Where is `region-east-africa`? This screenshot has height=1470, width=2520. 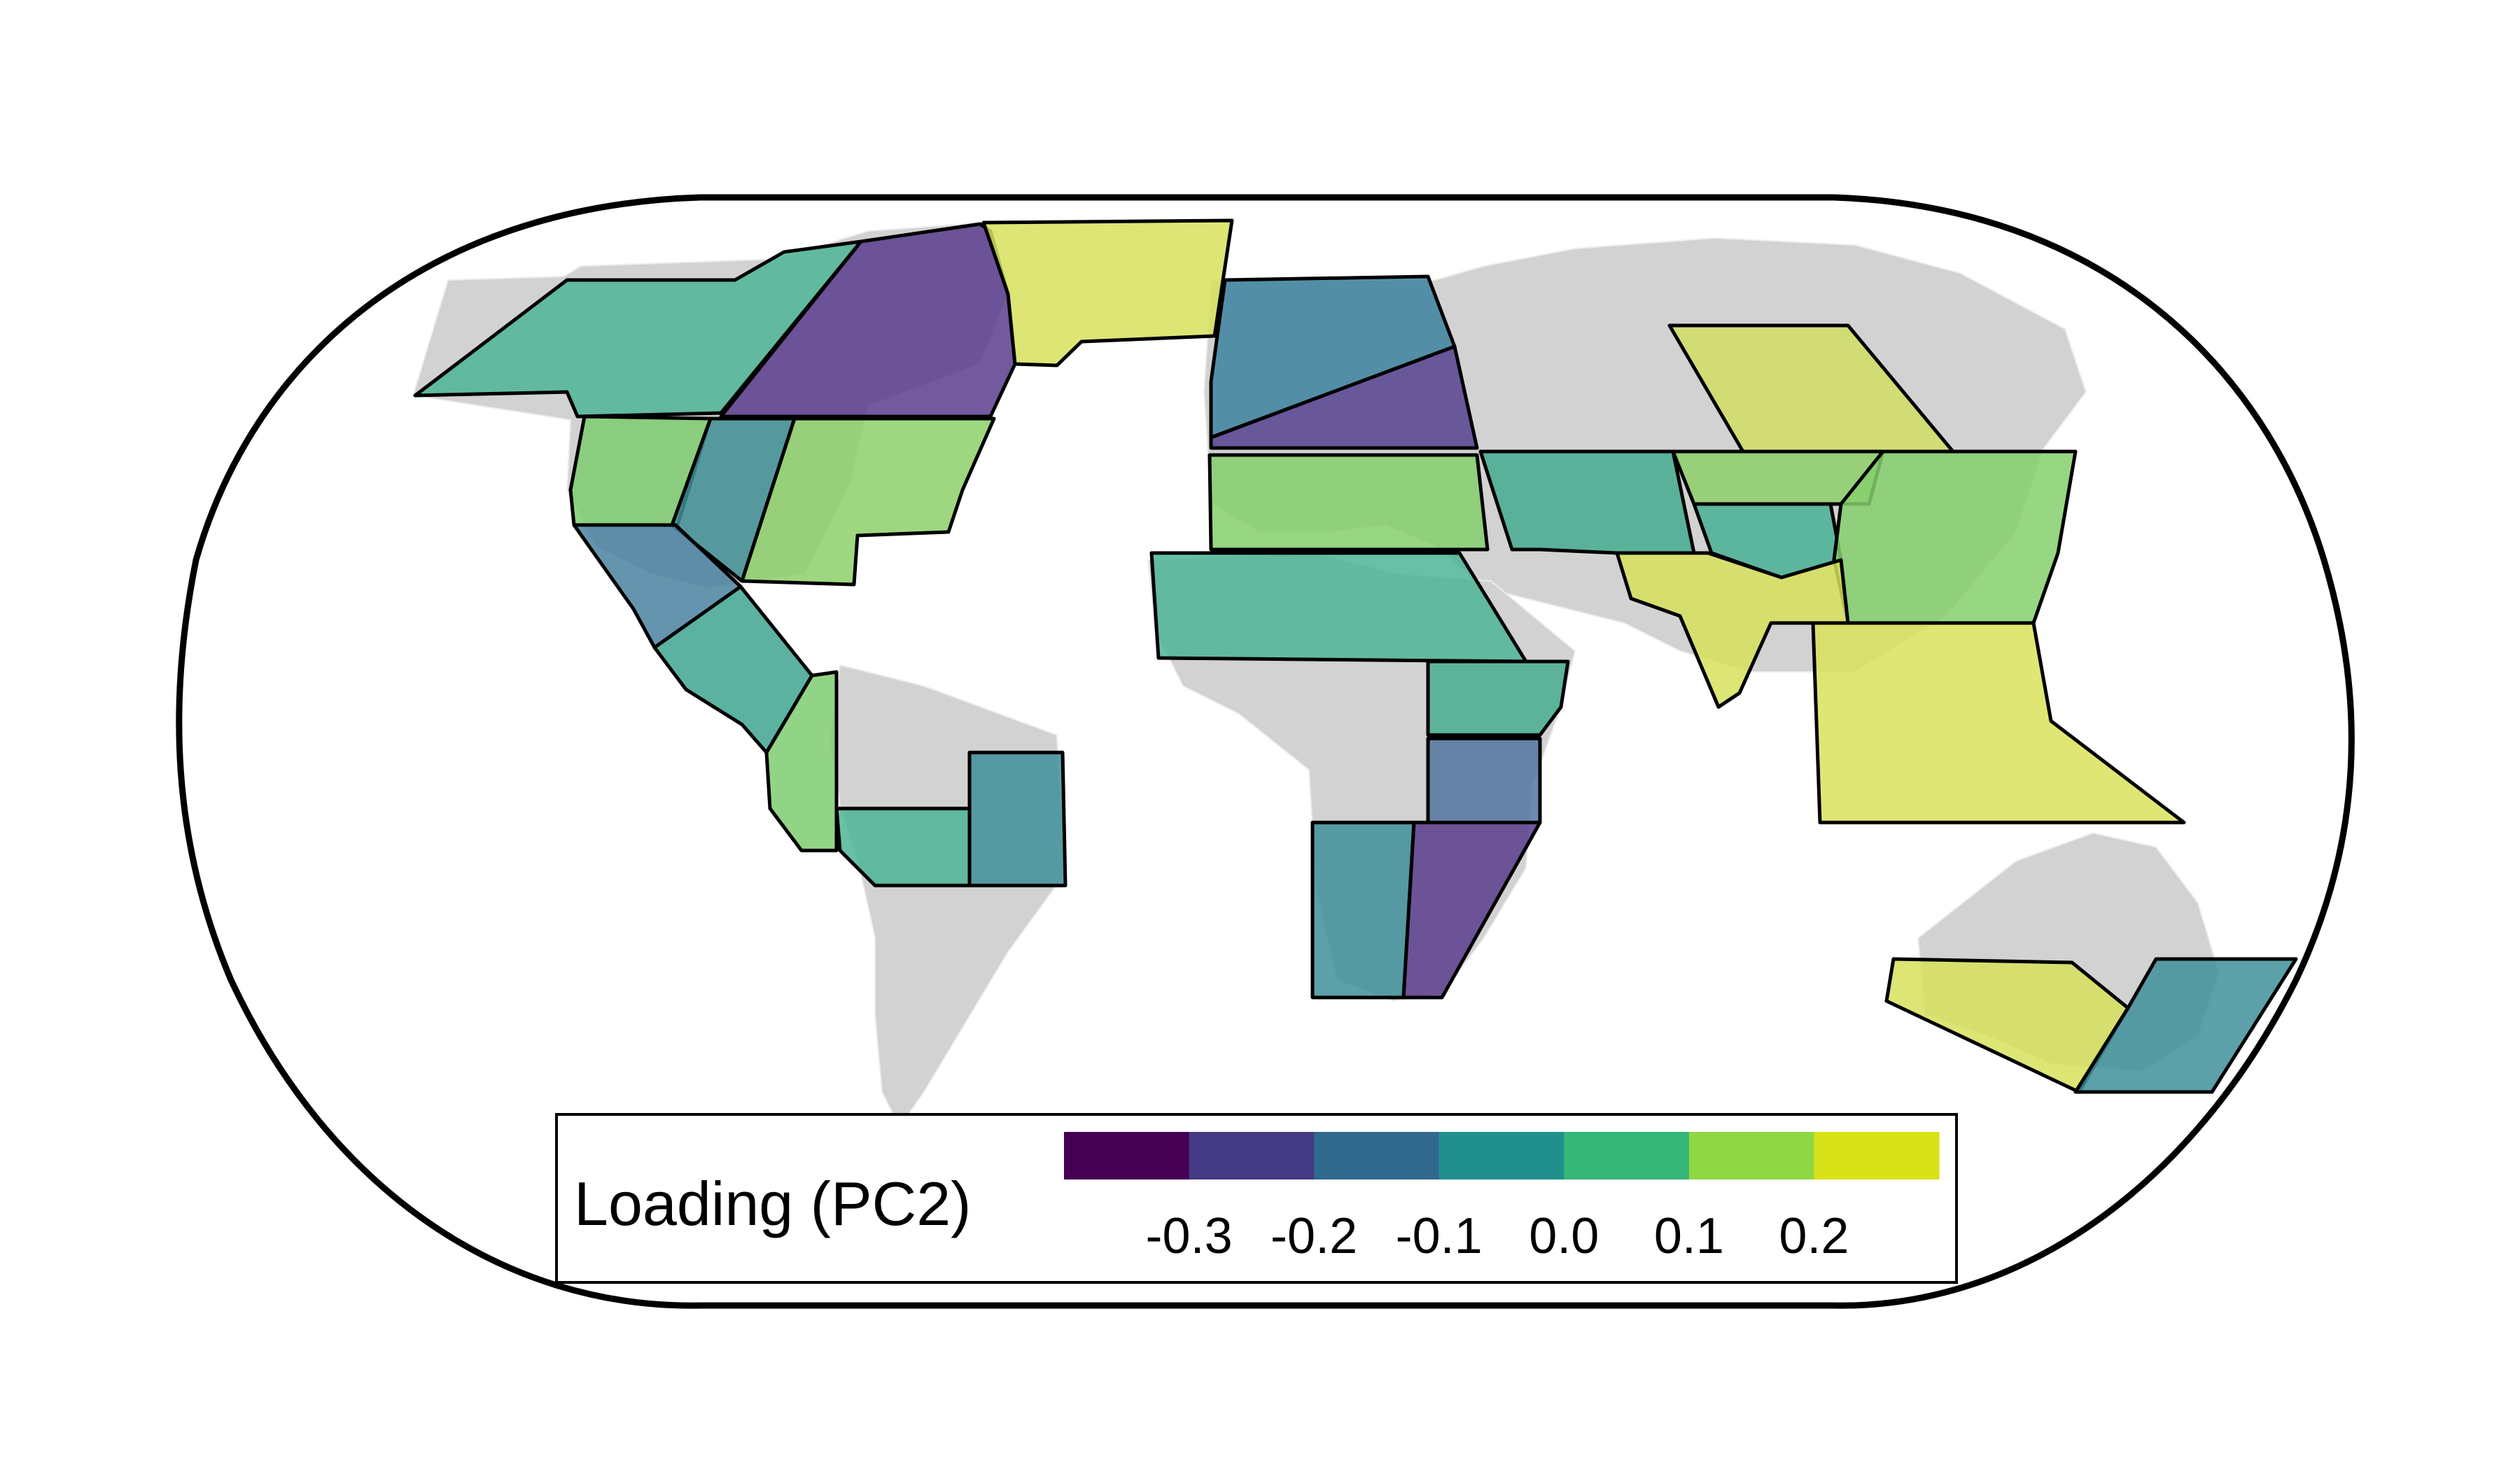 region-east-africa is located at coordinates (1498, 698).